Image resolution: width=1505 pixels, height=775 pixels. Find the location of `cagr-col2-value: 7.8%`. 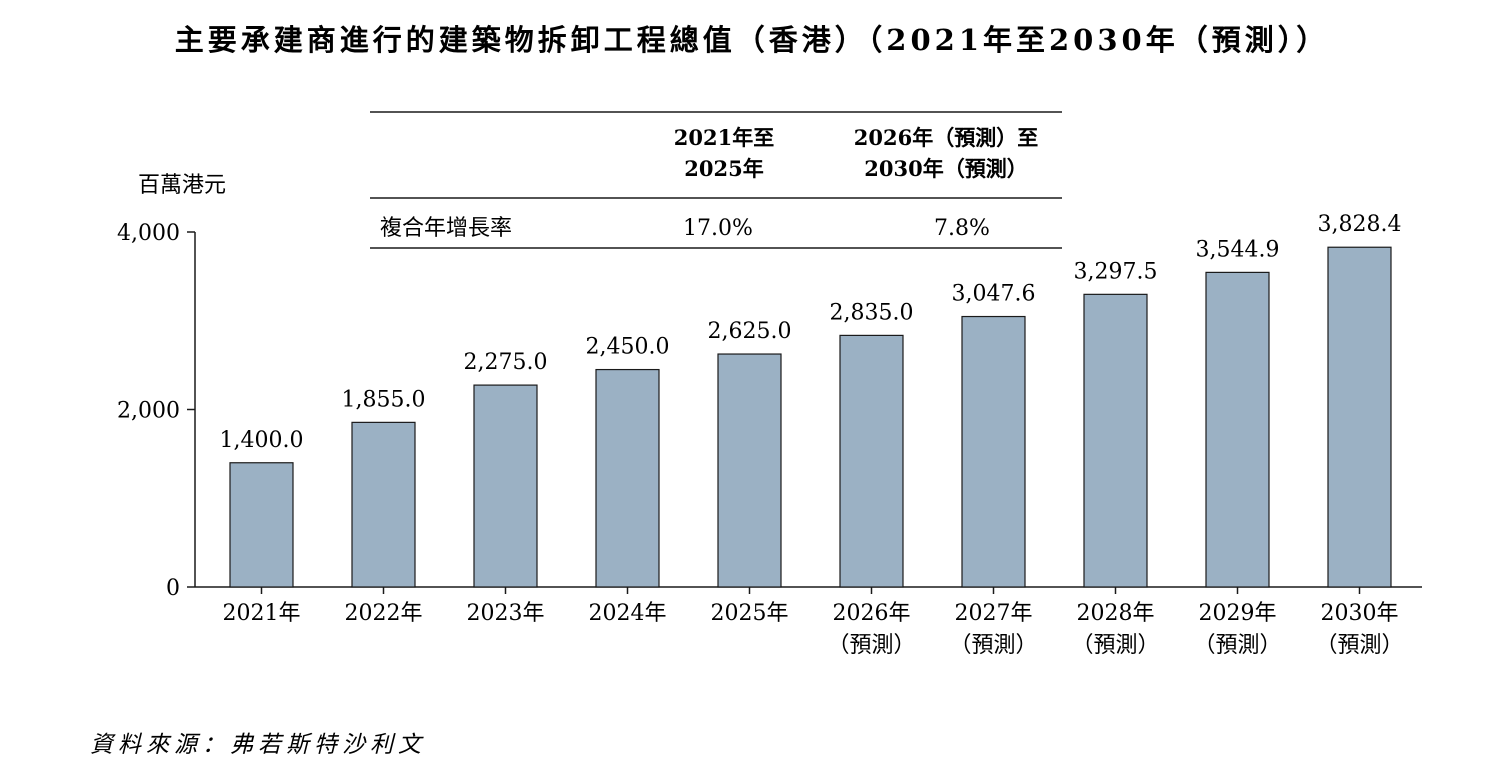

cagr-col2-value: 7.8% is located at coordinates (962, 228).